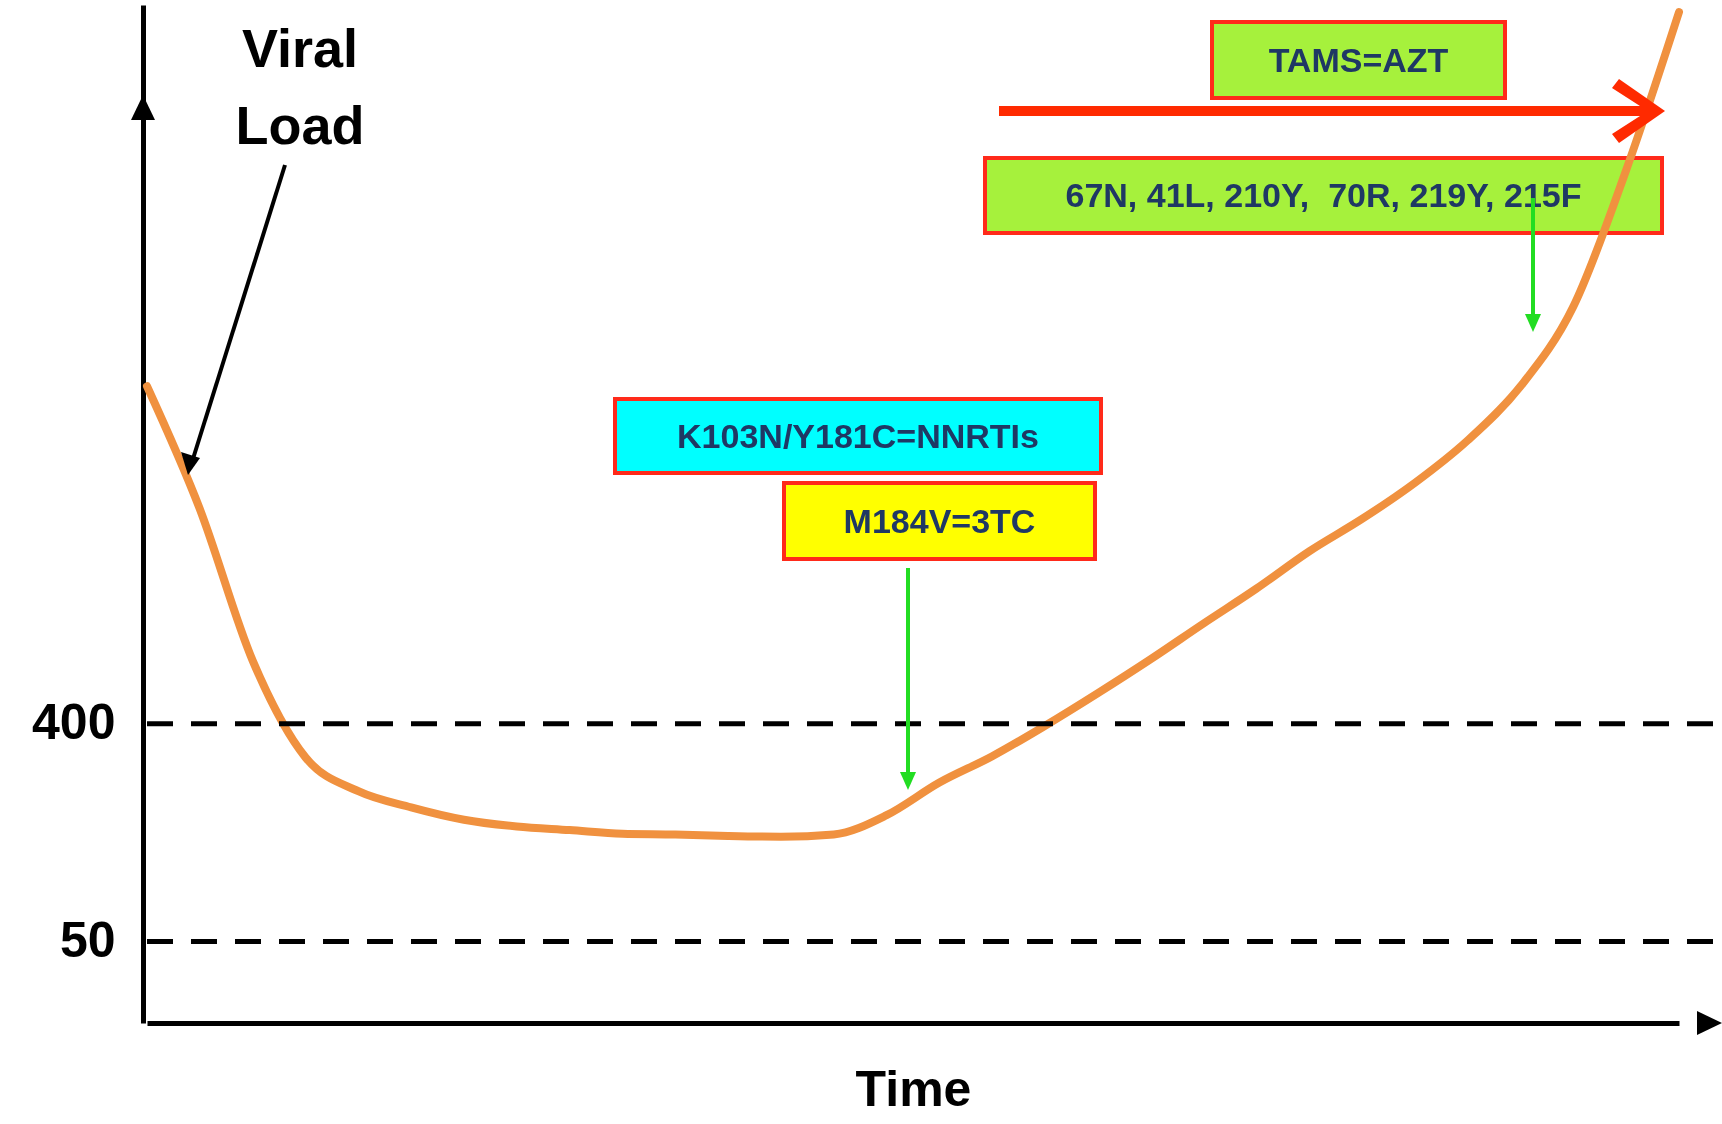 This screenshot has height=1124, width=1722. Describe the element at coordinates (858, 436) in the screenshot. I see `label-box: K103N/Y181C=NNRTIs` at that location.